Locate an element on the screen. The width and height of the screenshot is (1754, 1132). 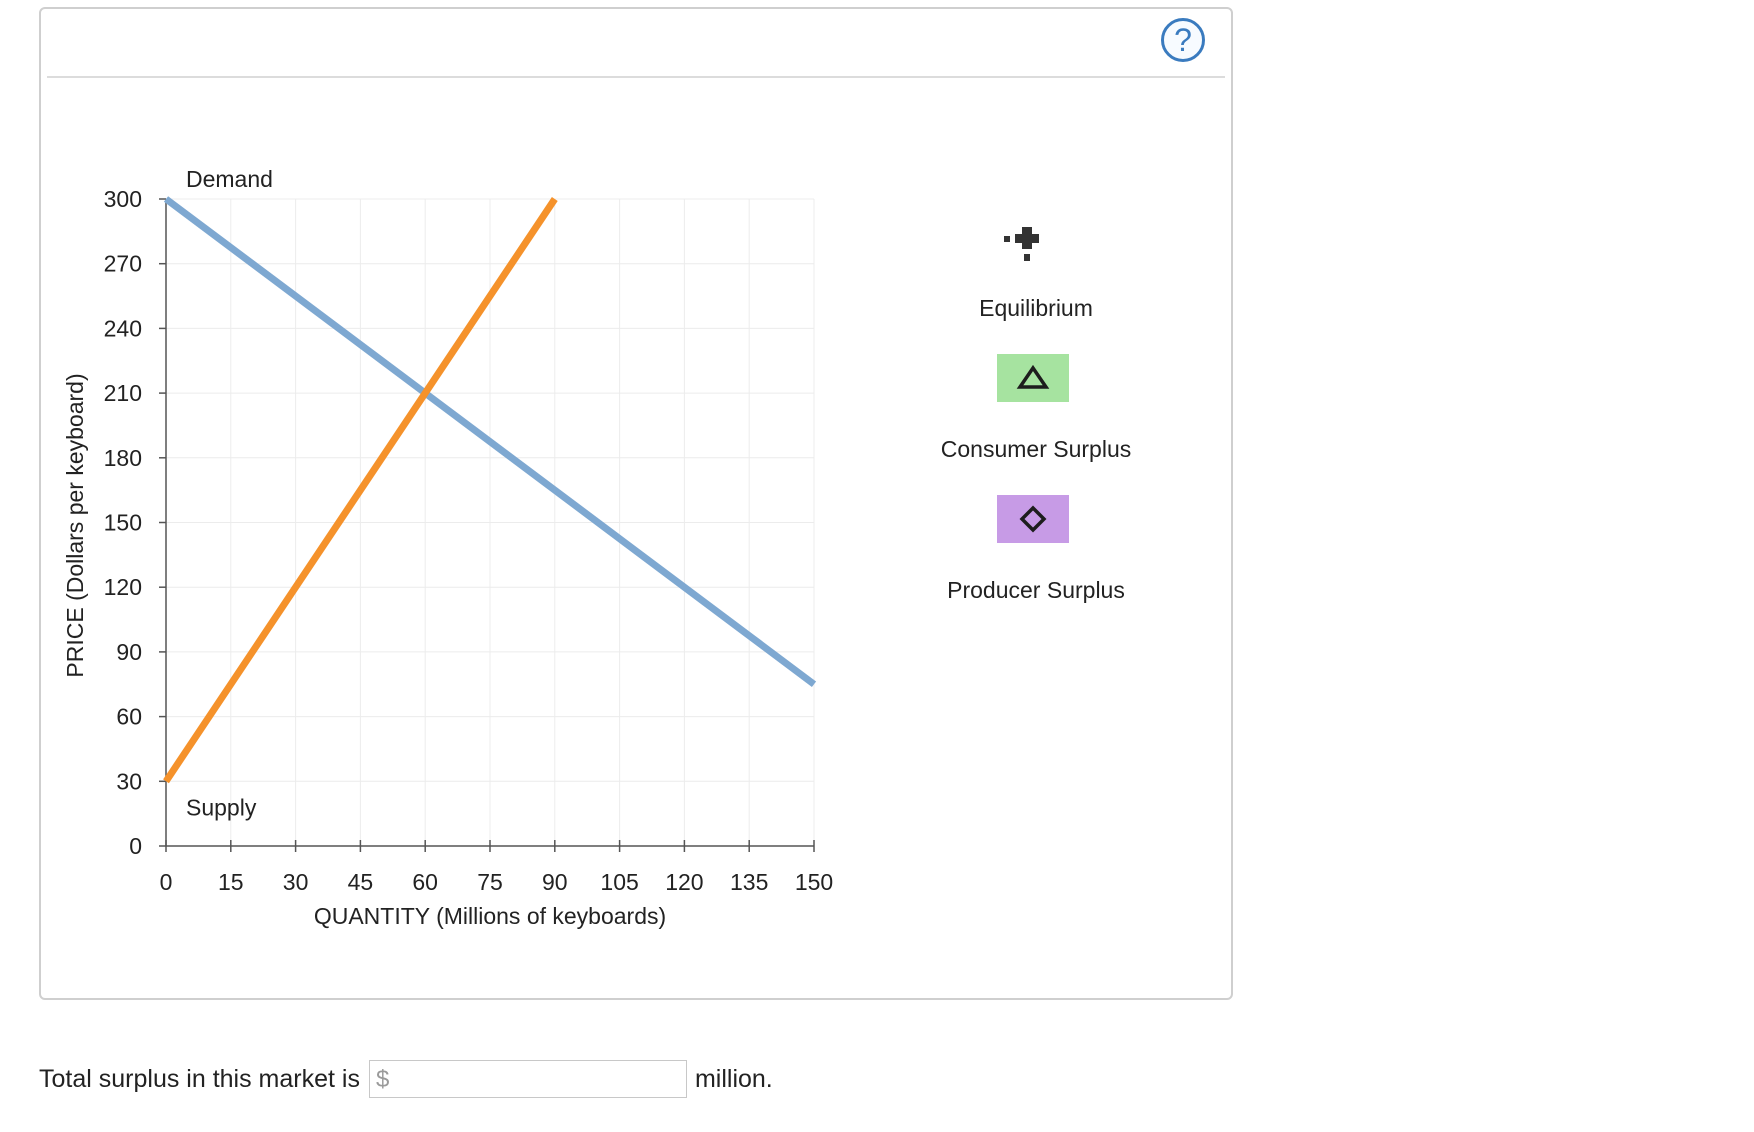
triangle-icon is located at coordinates (1033, 376).